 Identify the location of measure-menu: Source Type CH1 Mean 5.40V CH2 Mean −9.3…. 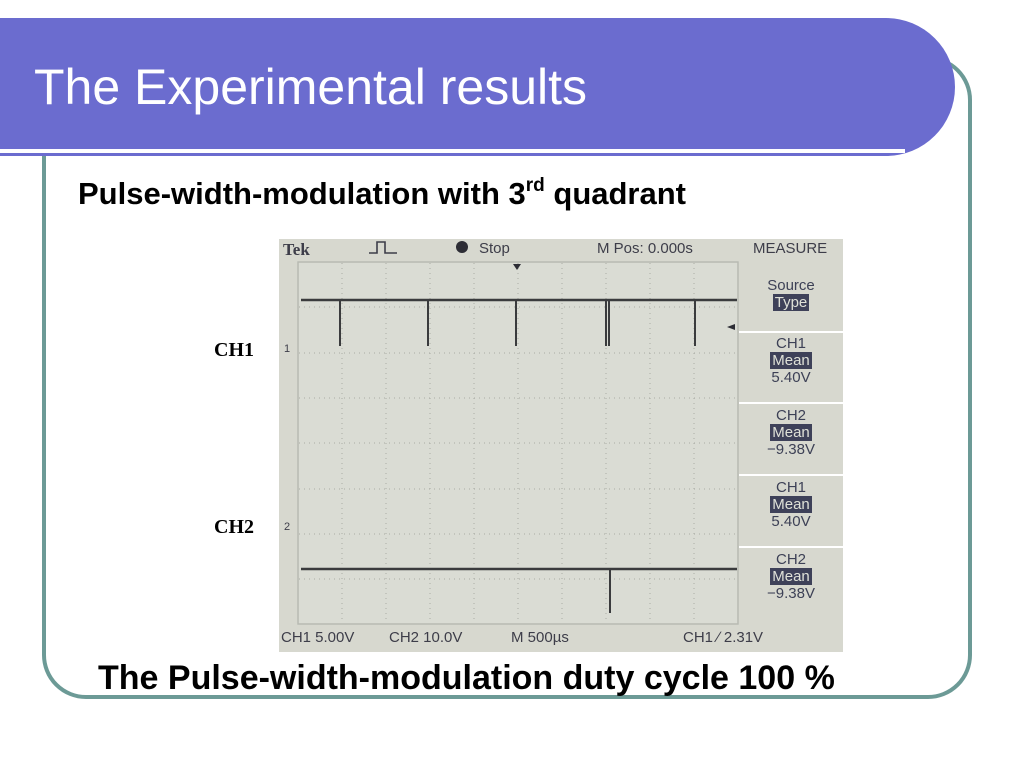
(791, 443).